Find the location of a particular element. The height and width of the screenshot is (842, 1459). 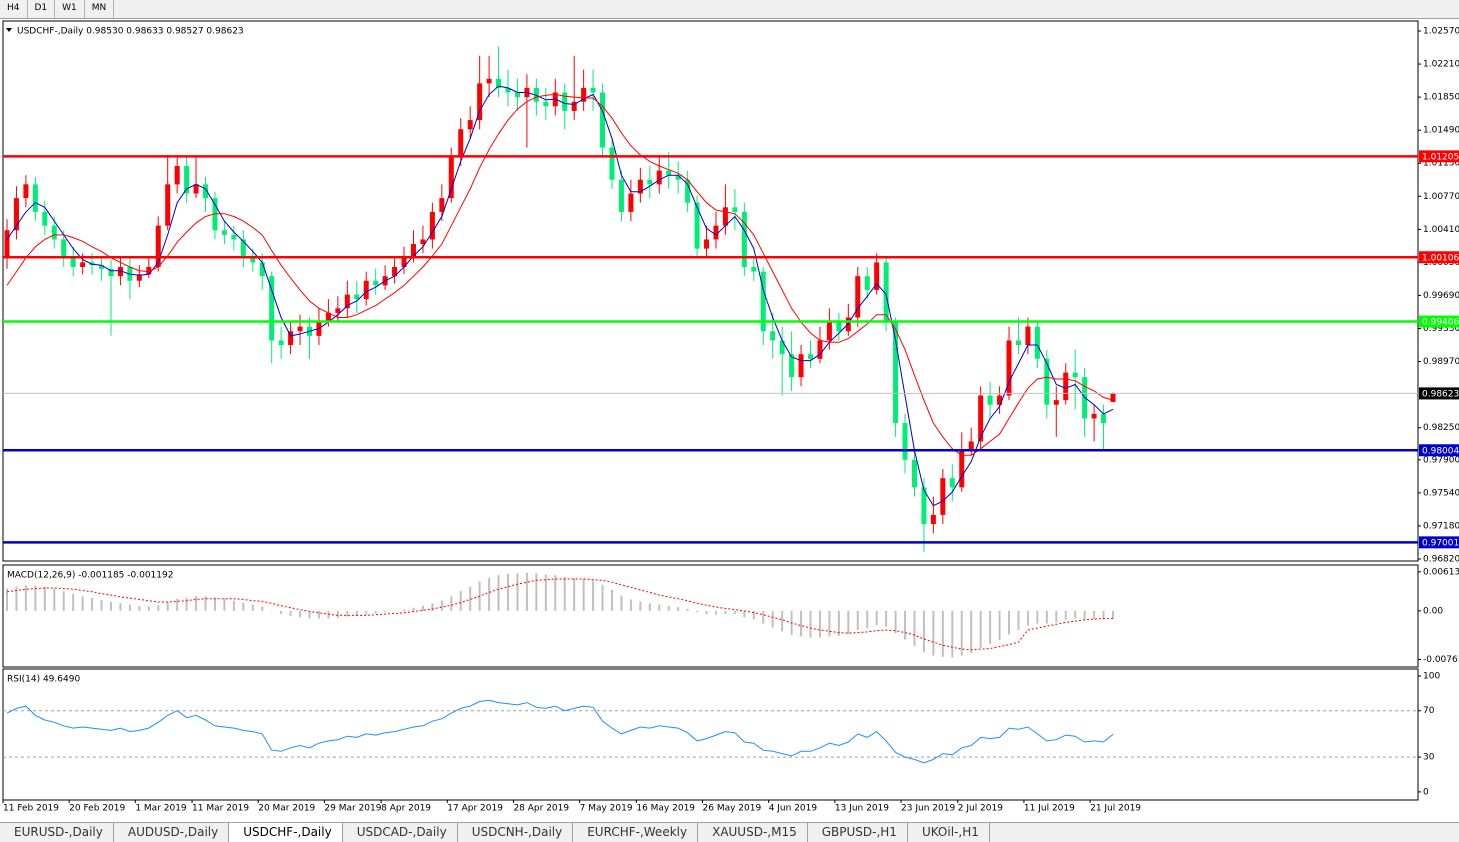

timeframe-button: H4 is located at coordinates (14, 9).